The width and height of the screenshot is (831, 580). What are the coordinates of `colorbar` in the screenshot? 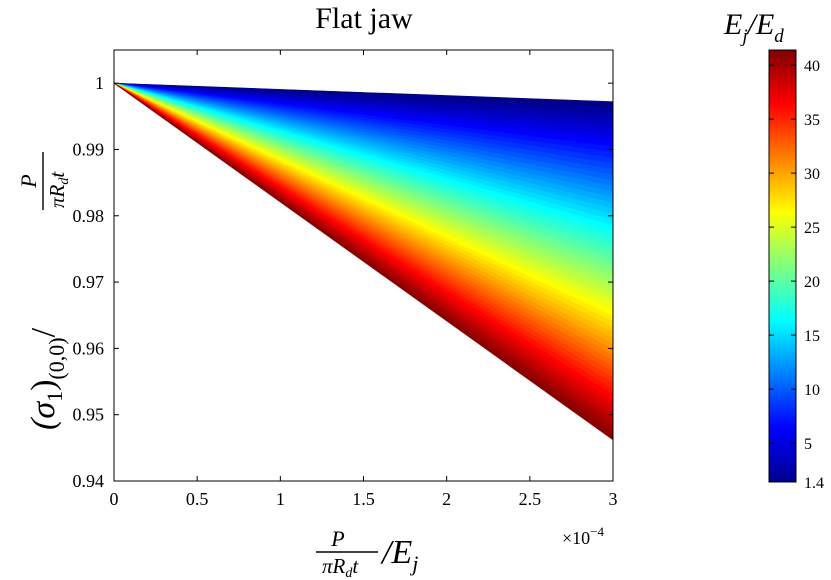 It's located at (782, 266).